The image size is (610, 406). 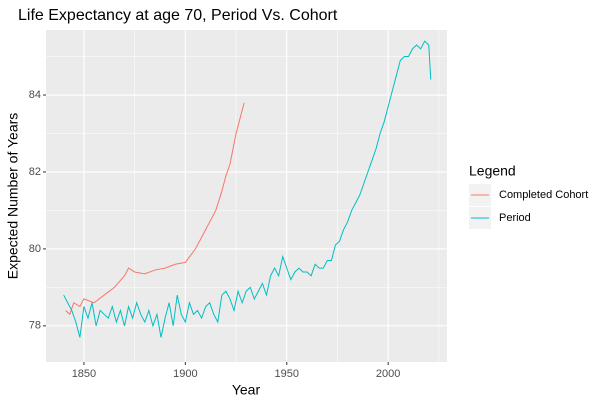 What do you see at coordinates (515, 218) in the screenshot?
I see `legend-label: Period` at bounding box center [515, 218].